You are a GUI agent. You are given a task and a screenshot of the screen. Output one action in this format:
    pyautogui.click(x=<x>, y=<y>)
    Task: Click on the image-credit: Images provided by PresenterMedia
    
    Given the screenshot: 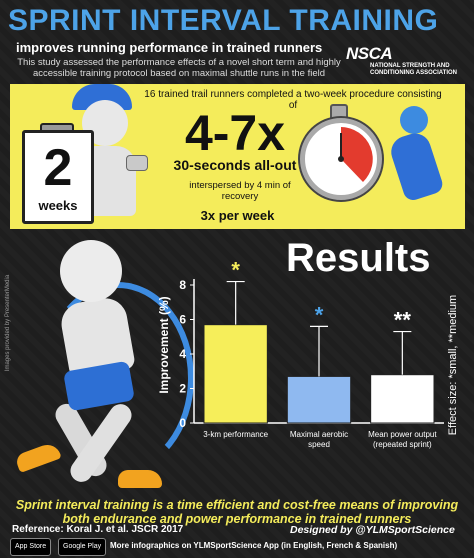 What is the action you would take?
    pyautogui.click(x=8, y=323)
    